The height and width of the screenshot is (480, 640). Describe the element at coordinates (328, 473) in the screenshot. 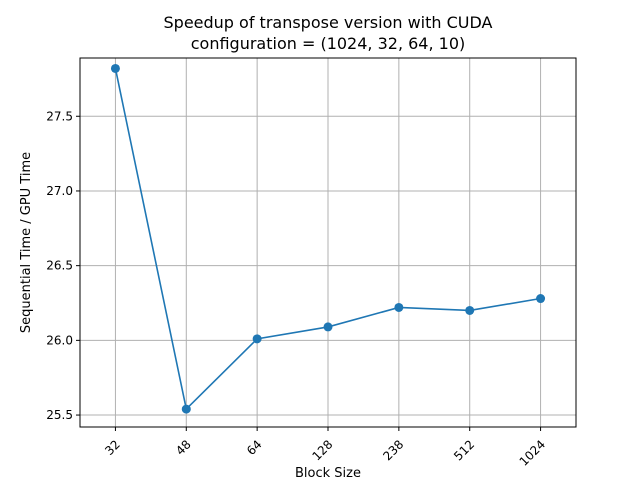

I see `x-axis-label: Block Size` at that location.